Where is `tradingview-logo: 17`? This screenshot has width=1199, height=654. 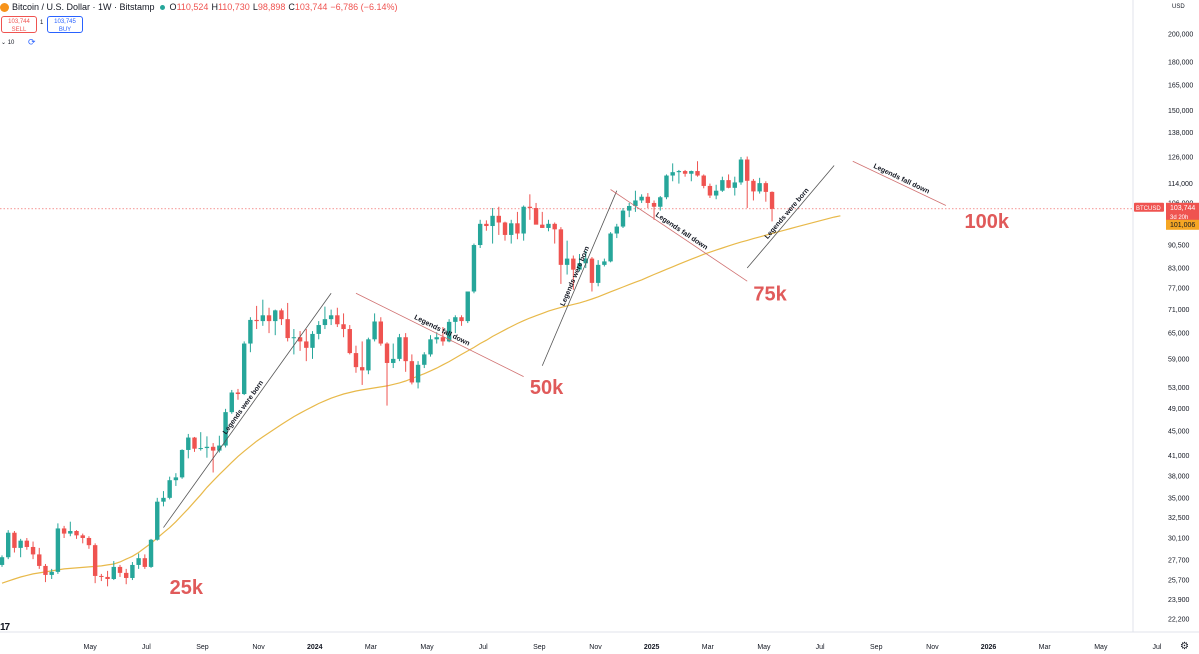
tradingview-logo: 17 is located at coordinates (5, 627).